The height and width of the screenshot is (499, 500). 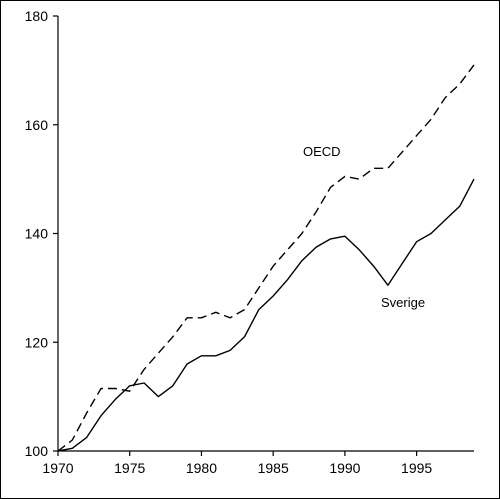 What do you see at coordinates (37, 16) in the screenshot?
I see `y-tick-label: 180` at bounding box center [37, 16].